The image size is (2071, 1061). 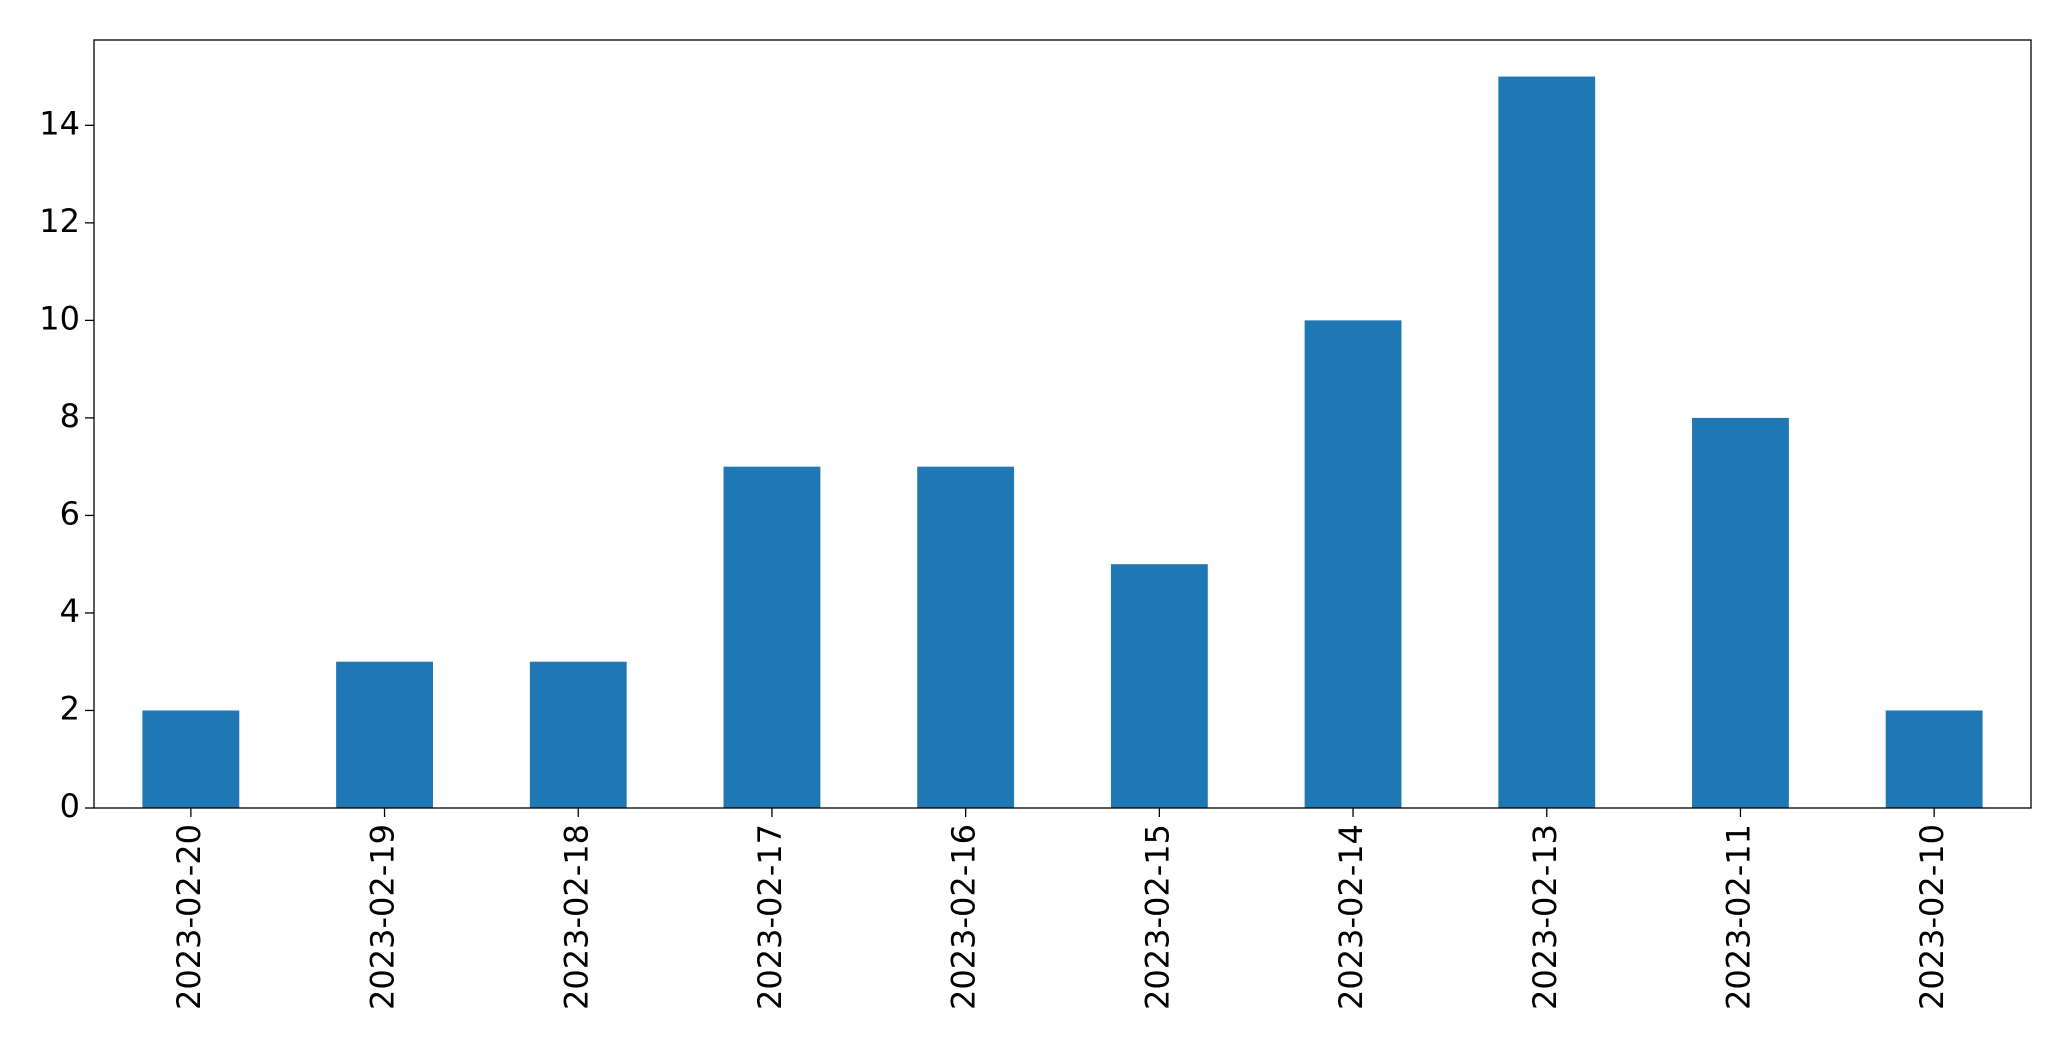 I want to click on x-tick-label: 2023-02-17, so click(x=770, y=917).